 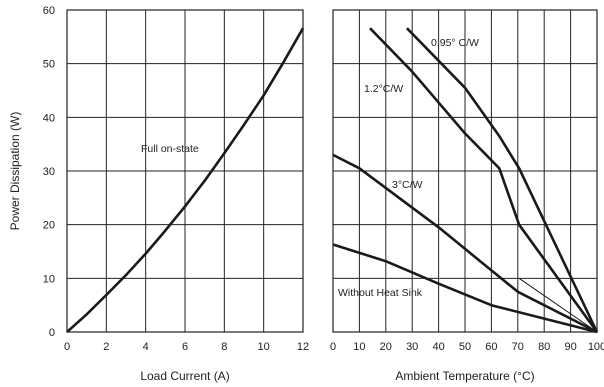 I want to click on x-tick-label: 70, so click(x=518, y=347).